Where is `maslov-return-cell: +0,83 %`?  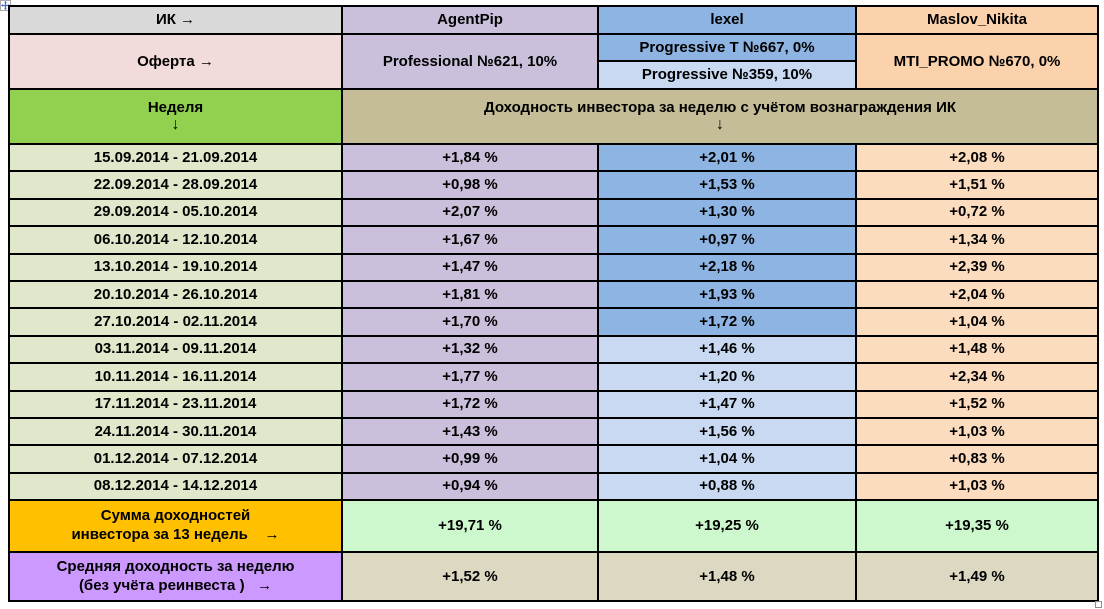 maslov-return-cell: +0,83 % is located at coordinates (977, 459).